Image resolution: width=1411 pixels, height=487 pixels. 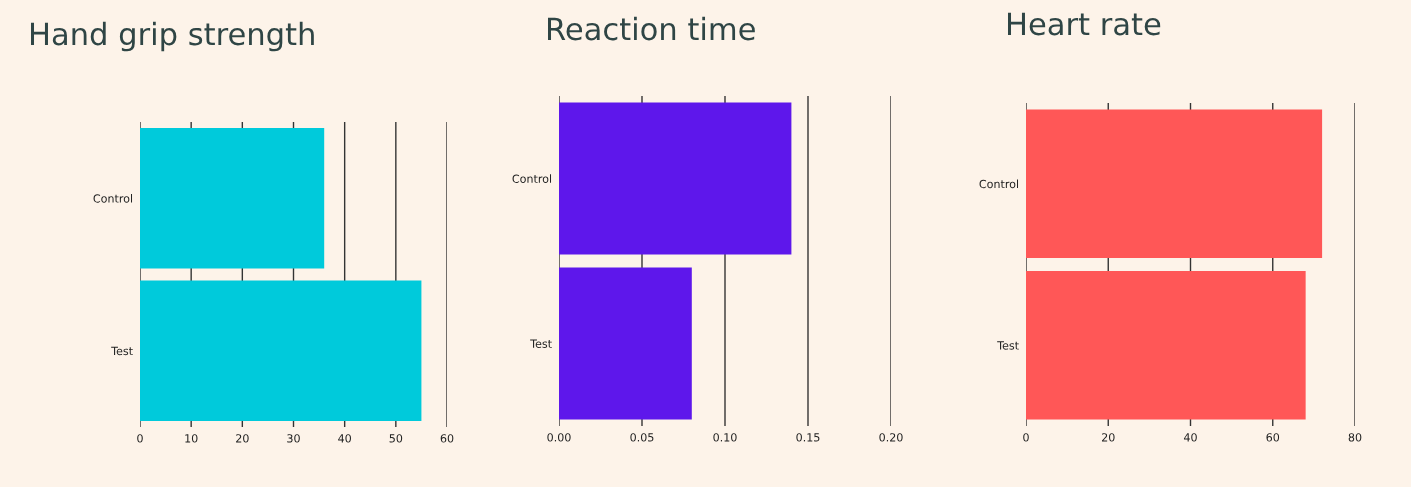 I want to click on x-tick-label: 80, so click(x=1355, y=437).